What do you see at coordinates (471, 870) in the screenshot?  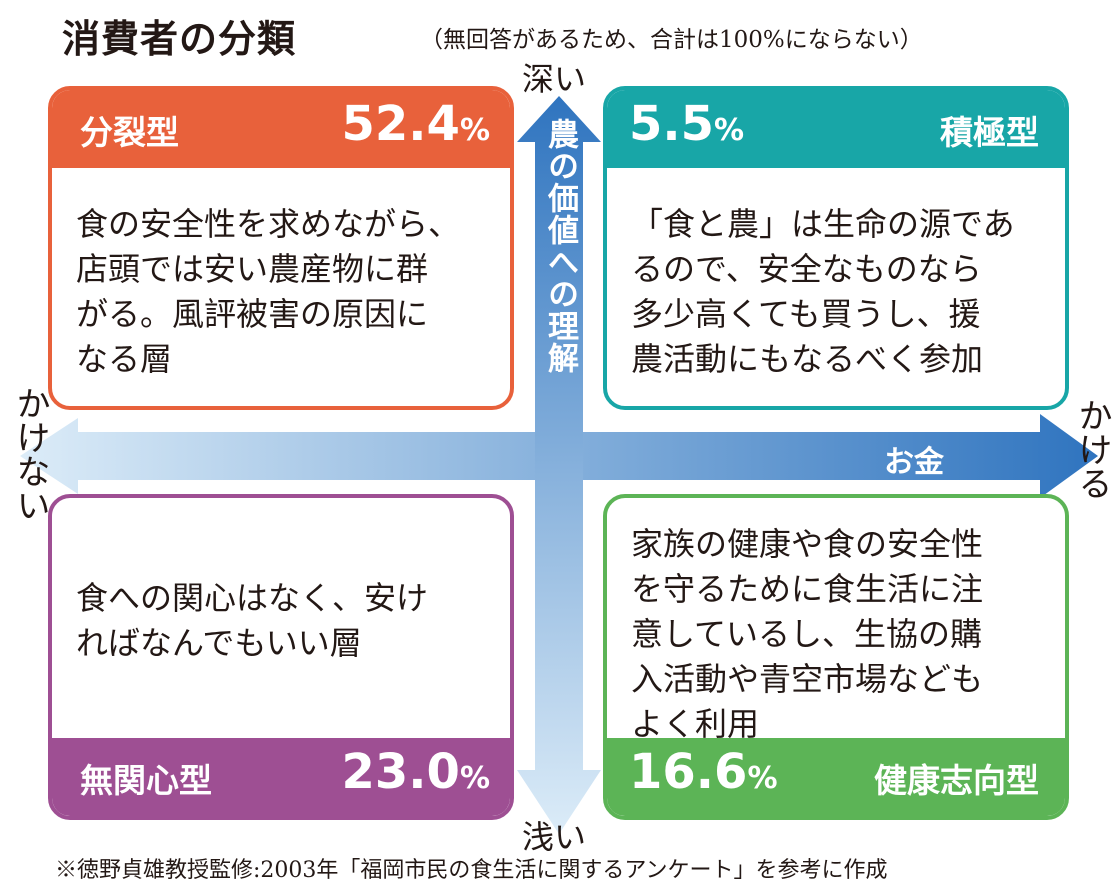 I see `footnote: ※徳野貞雄教授監修:2003年「福岡市民の食生活に関するアンケート」を参考に作成` at bounding box center [471, 870].